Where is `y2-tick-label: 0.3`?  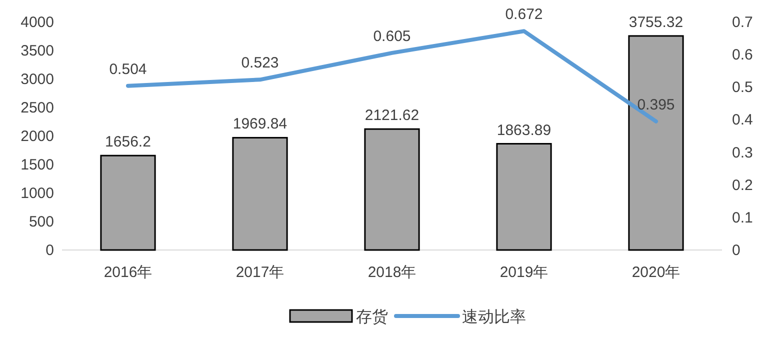 y2-tick-label: 0.3 is located at coordinates (742, 153).